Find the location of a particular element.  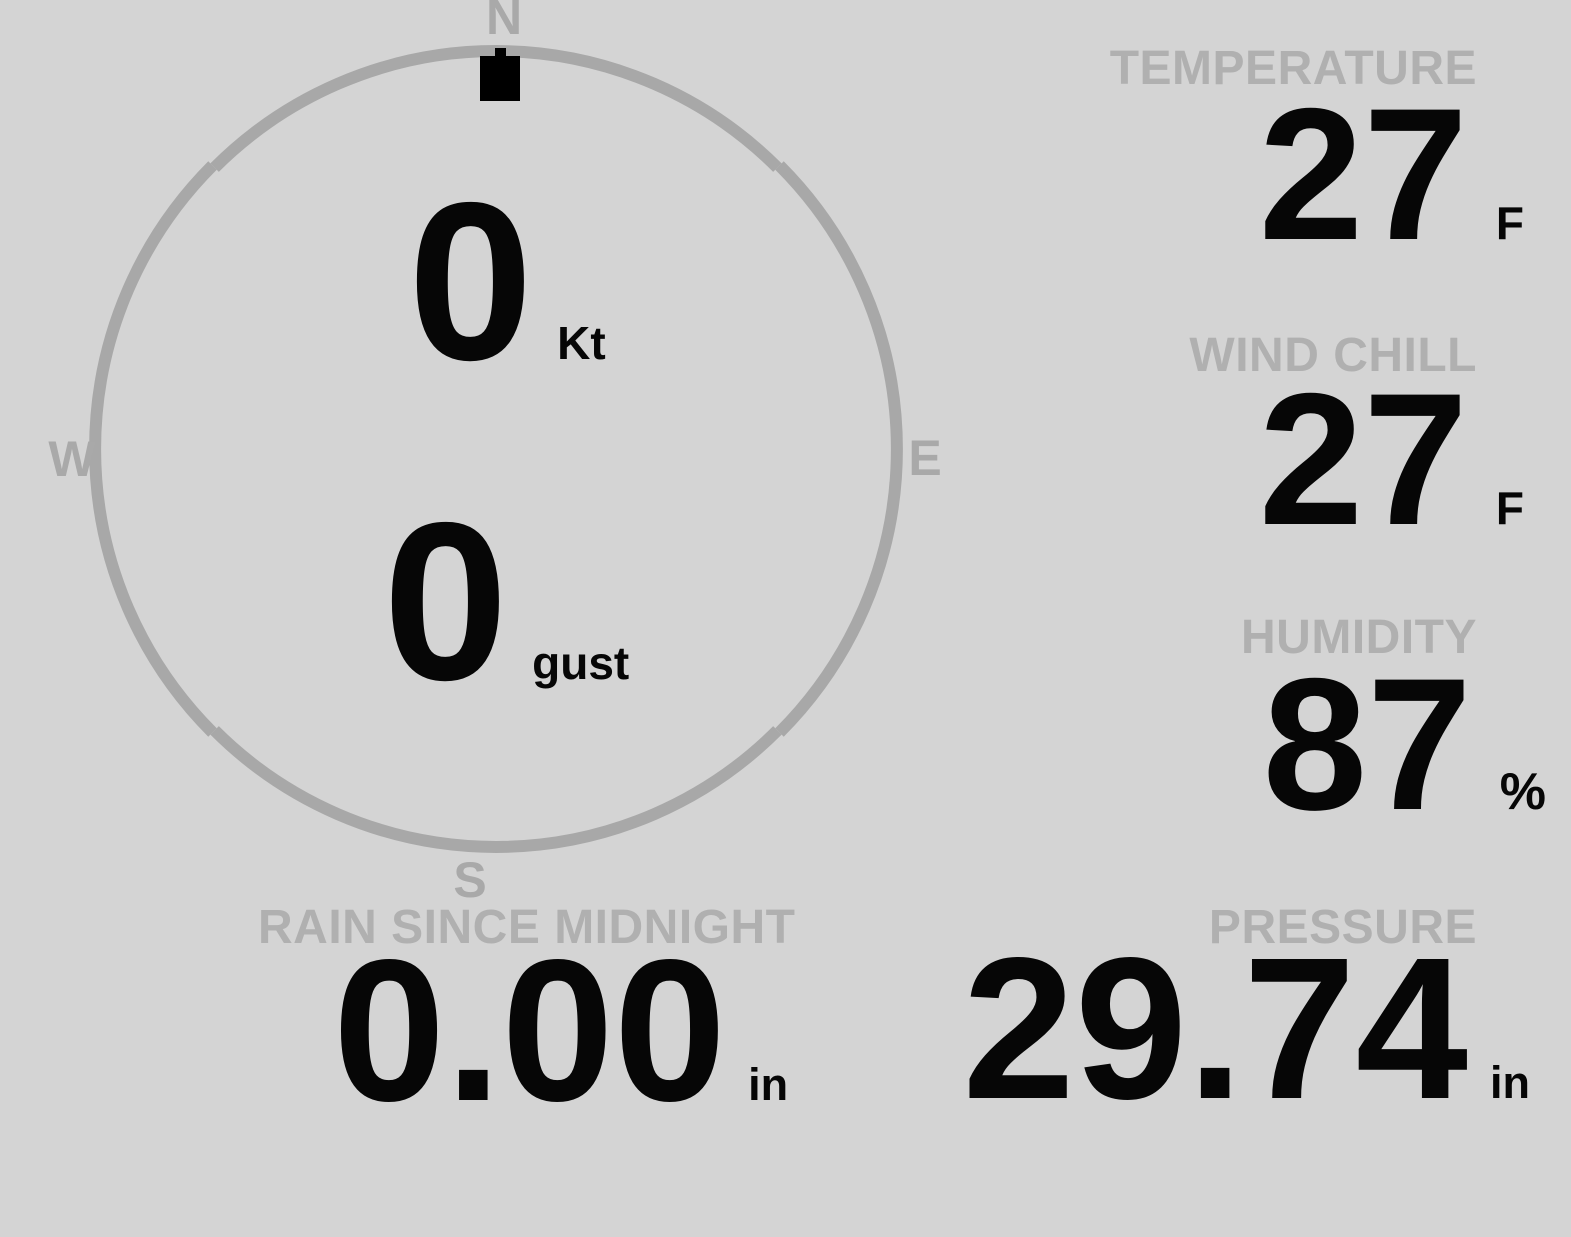

wind-chill-unit: F is located at coordinates (1509, 508).